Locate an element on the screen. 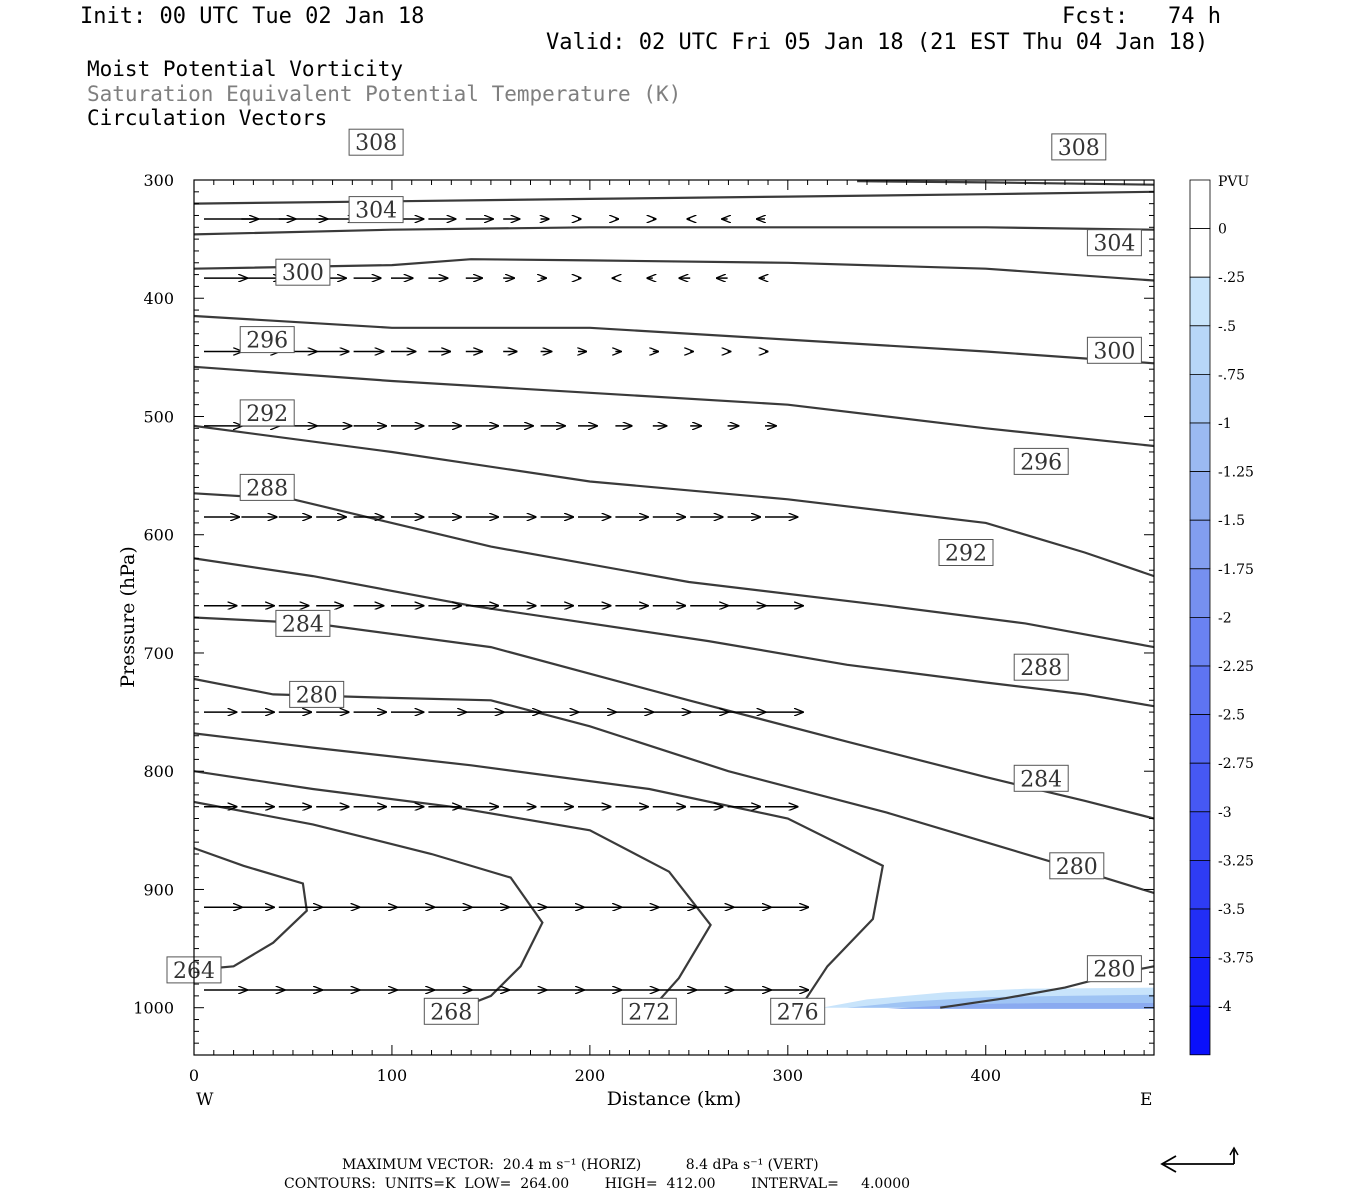 The height and width of the screenshot is (1200, 1350). colorbar-label: -4 is located at coordinates (1225, 1007).